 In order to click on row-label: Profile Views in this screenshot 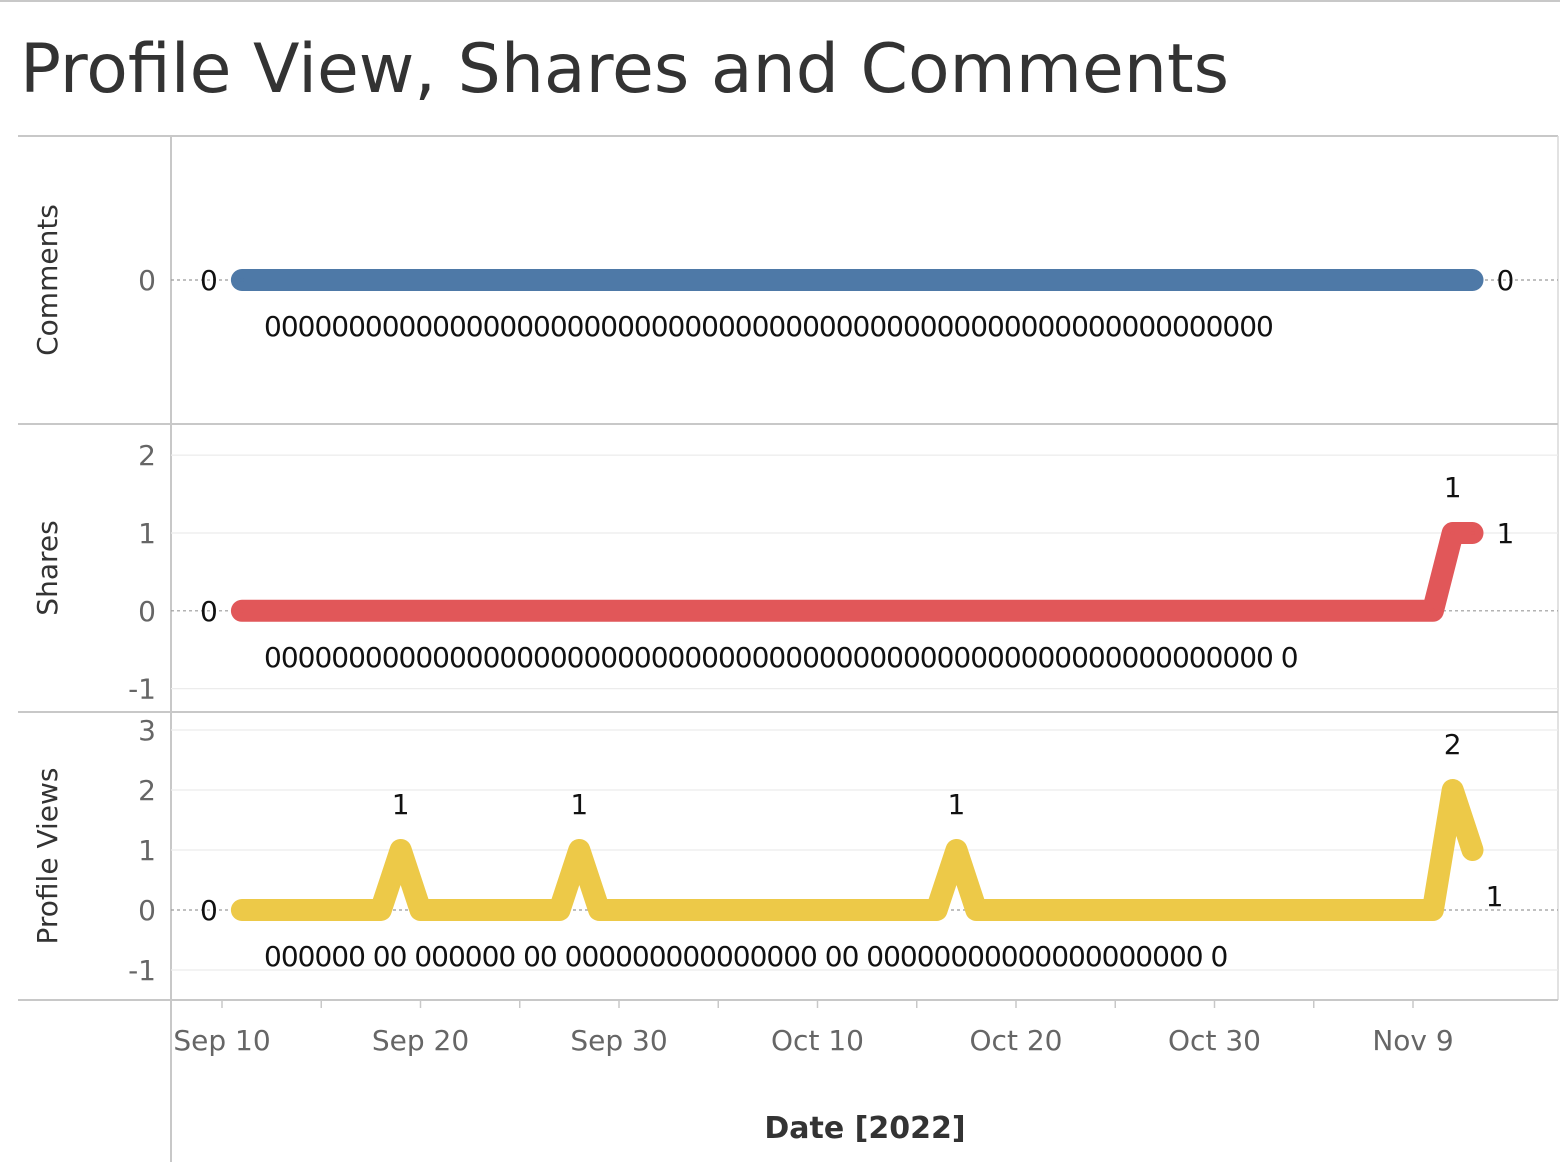, I will do `click(47, 856)`.